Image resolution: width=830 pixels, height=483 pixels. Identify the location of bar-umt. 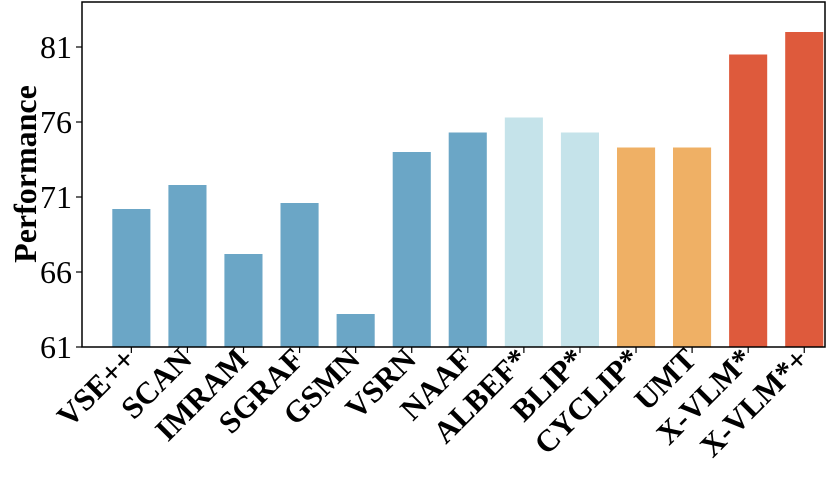
(692, 247).